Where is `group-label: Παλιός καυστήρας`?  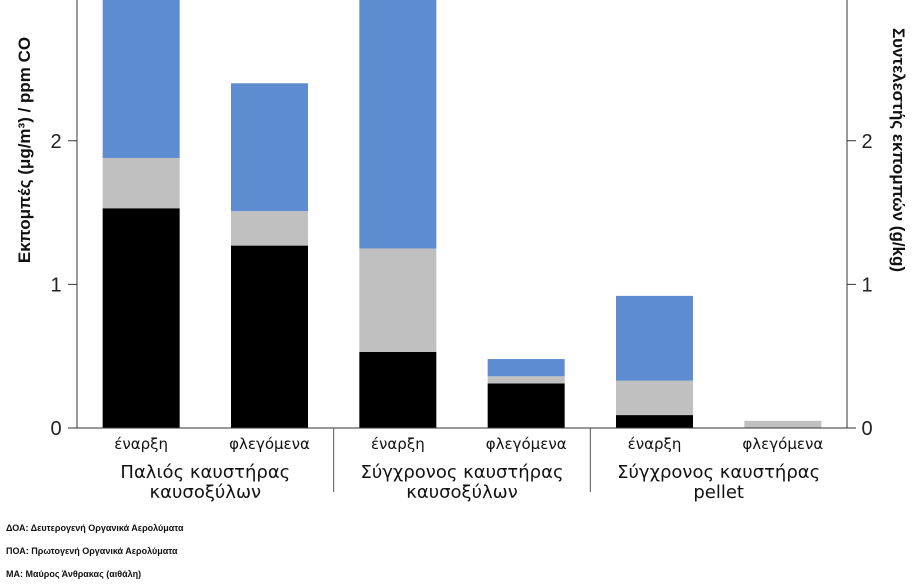
group-label: Παλιός καυστήρας is located at coordinates (205, 472).